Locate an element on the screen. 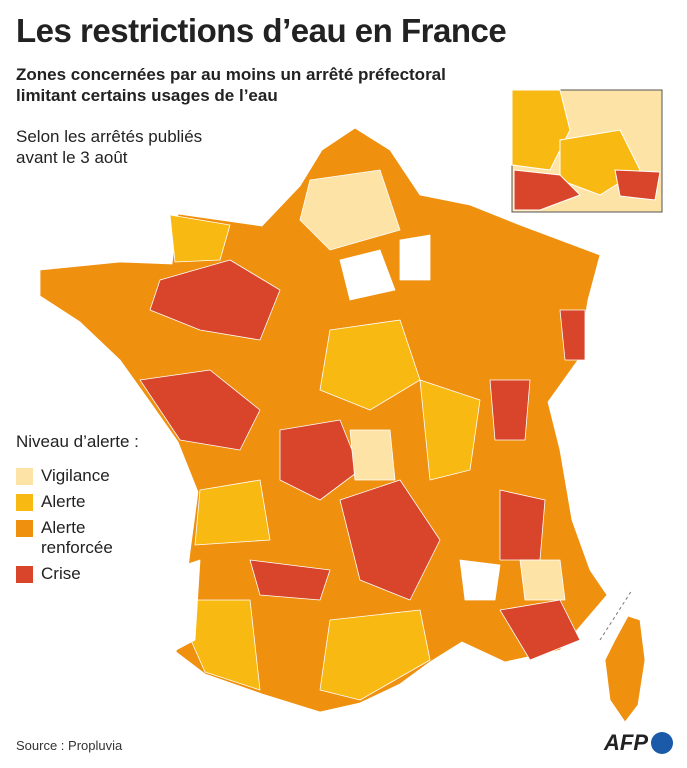 The image size is (687, 768). text-line: renforcée is located at coordinates (77, 547).